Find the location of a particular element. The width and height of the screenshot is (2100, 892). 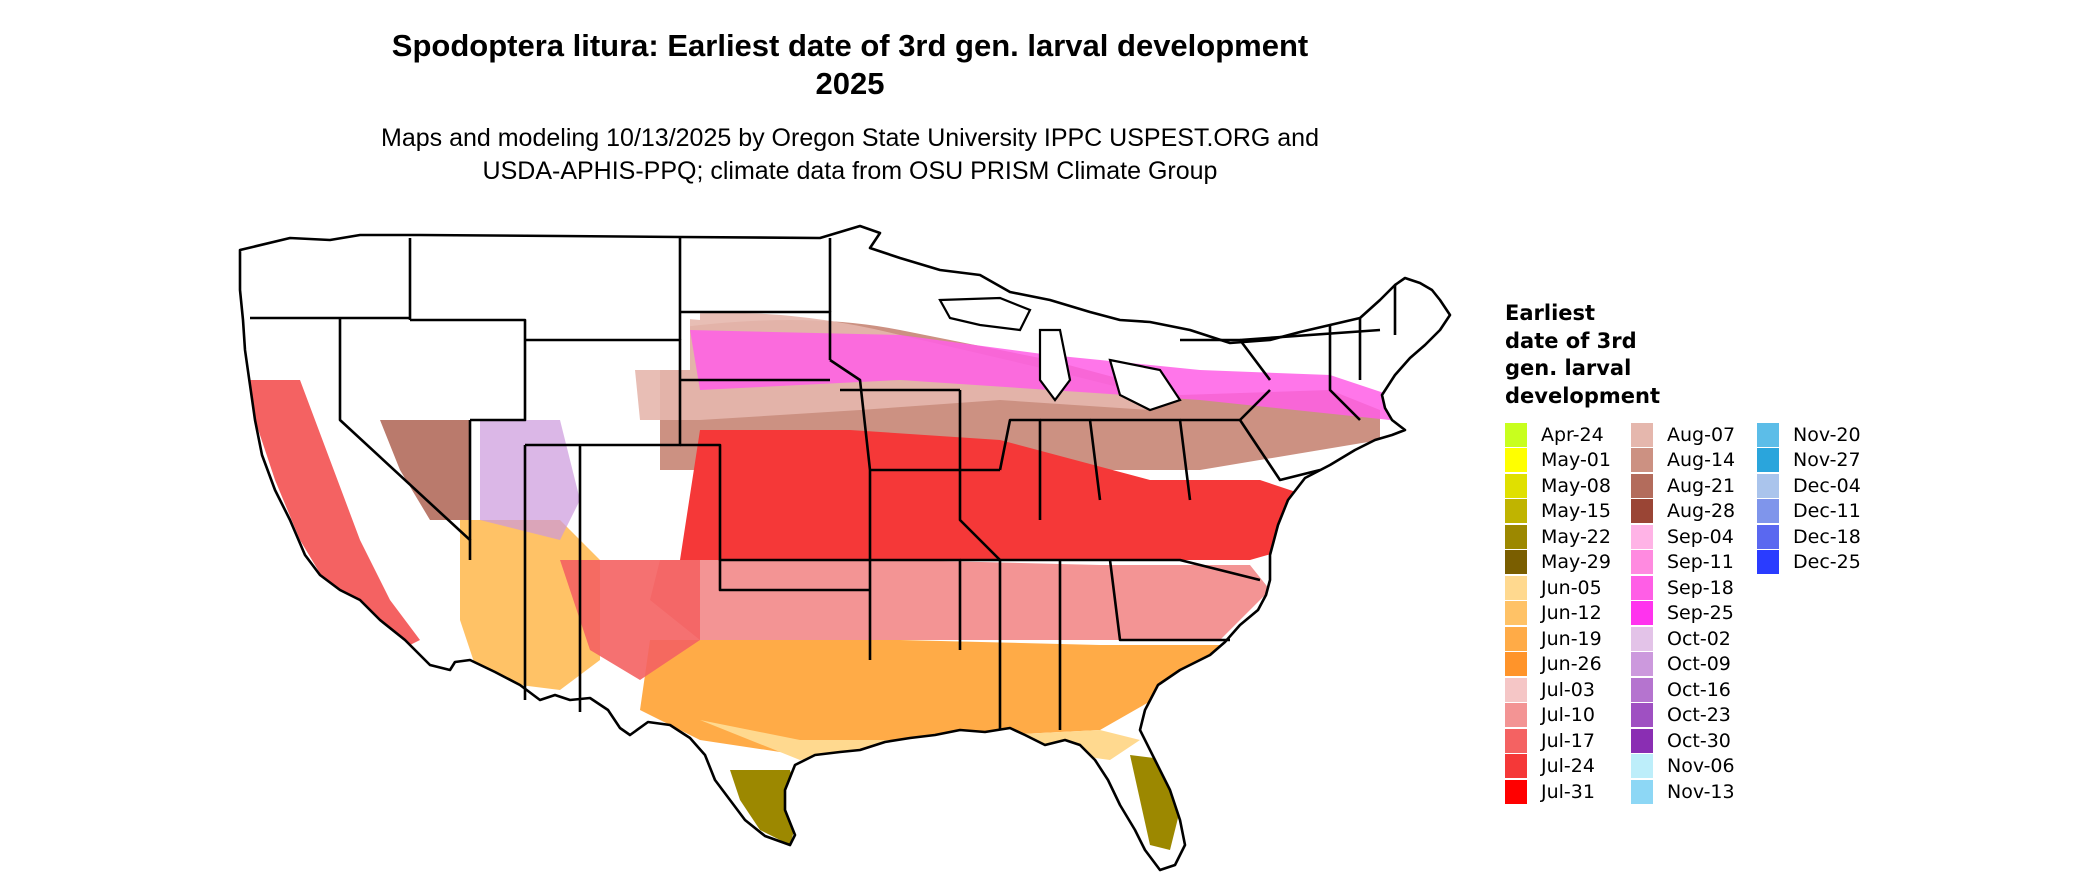

legend-label: Jul-03 is located at coordinates (1568, 689).